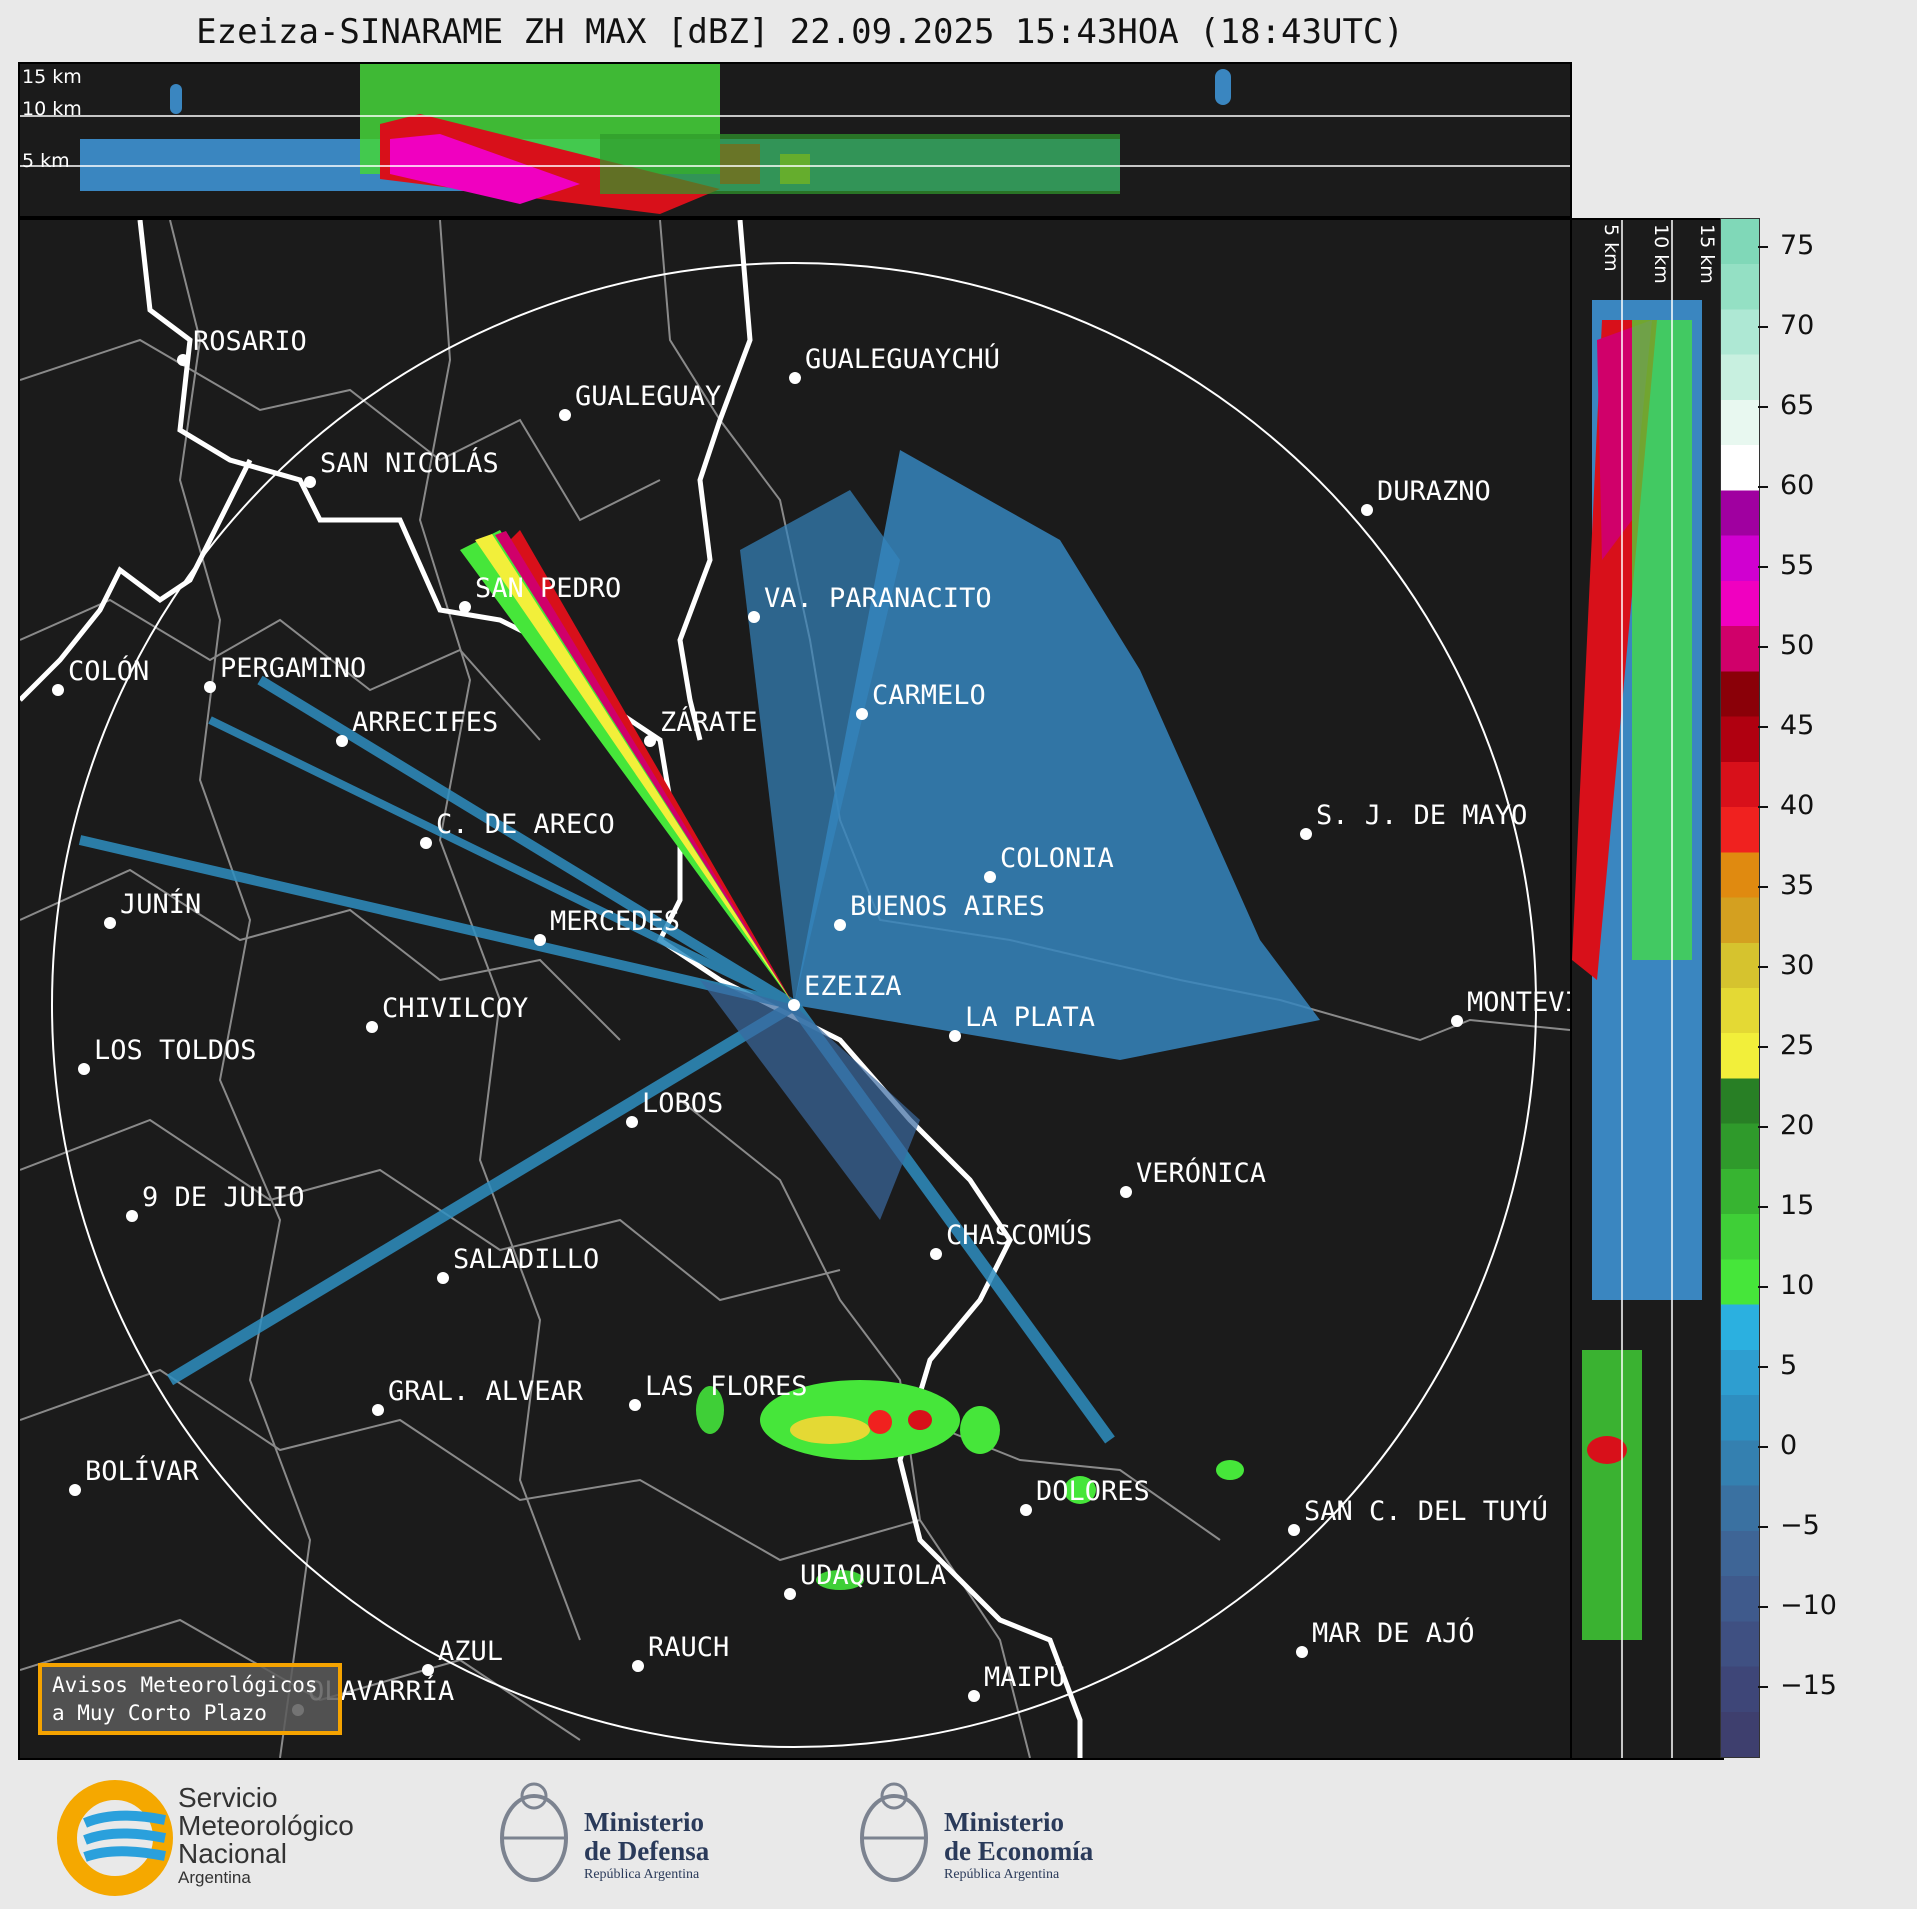 This screenshot has height=1909, width=1917. What do you see at coordinates (939, 911) in the screenshot?
I see `city-marker: BUENOS AIRES` at bounding box center [939, 911].